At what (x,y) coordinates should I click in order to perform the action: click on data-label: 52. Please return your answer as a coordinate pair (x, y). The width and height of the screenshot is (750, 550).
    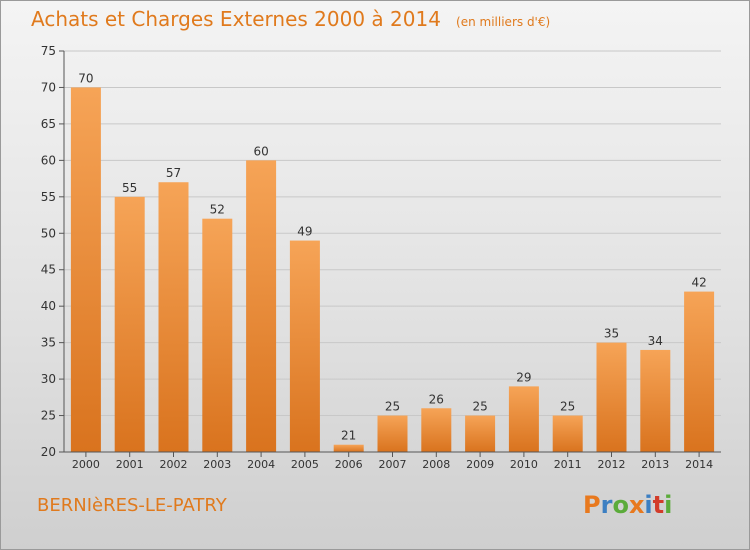
    Looking at the image, I should click on (217, 210).